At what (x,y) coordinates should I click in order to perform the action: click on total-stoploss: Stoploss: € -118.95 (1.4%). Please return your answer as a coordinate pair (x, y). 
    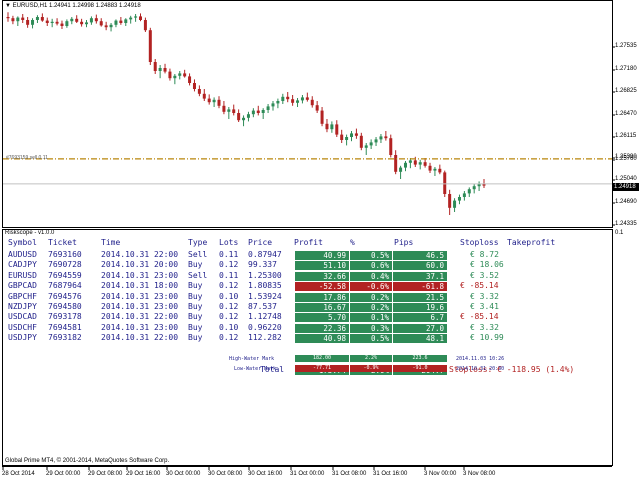
    Looking at the image, I should click on (512, 369).